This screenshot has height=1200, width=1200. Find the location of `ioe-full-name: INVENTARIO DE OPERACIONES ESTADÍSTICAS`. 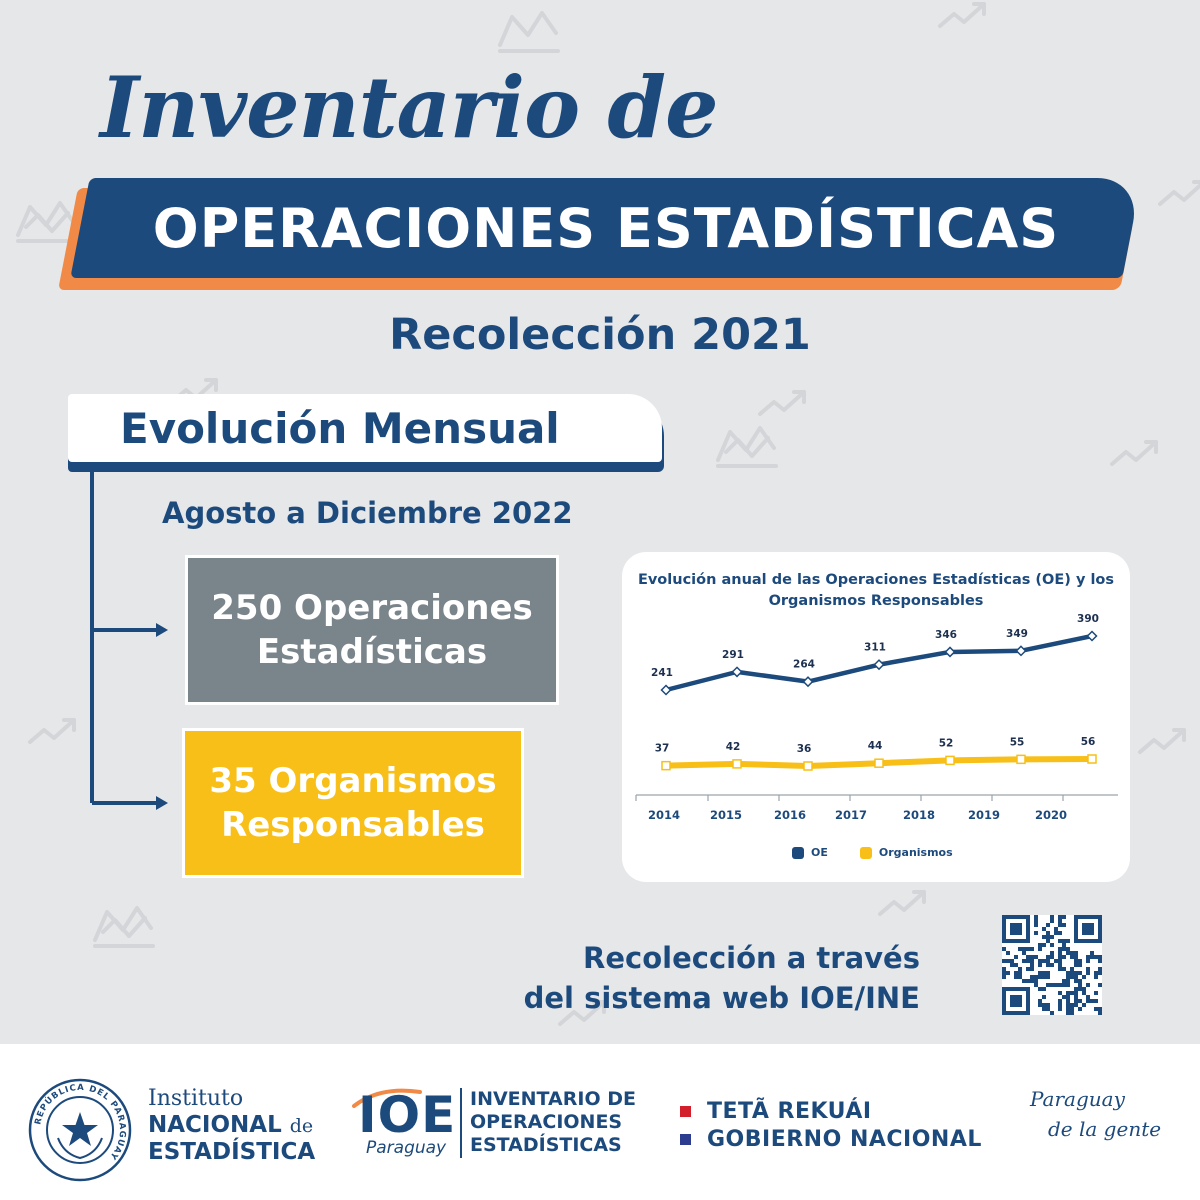

ioe-full-name: INVENTARIO DE OPERACIONES ESTADÍSTICAS is located at coordinates (553, 1122).